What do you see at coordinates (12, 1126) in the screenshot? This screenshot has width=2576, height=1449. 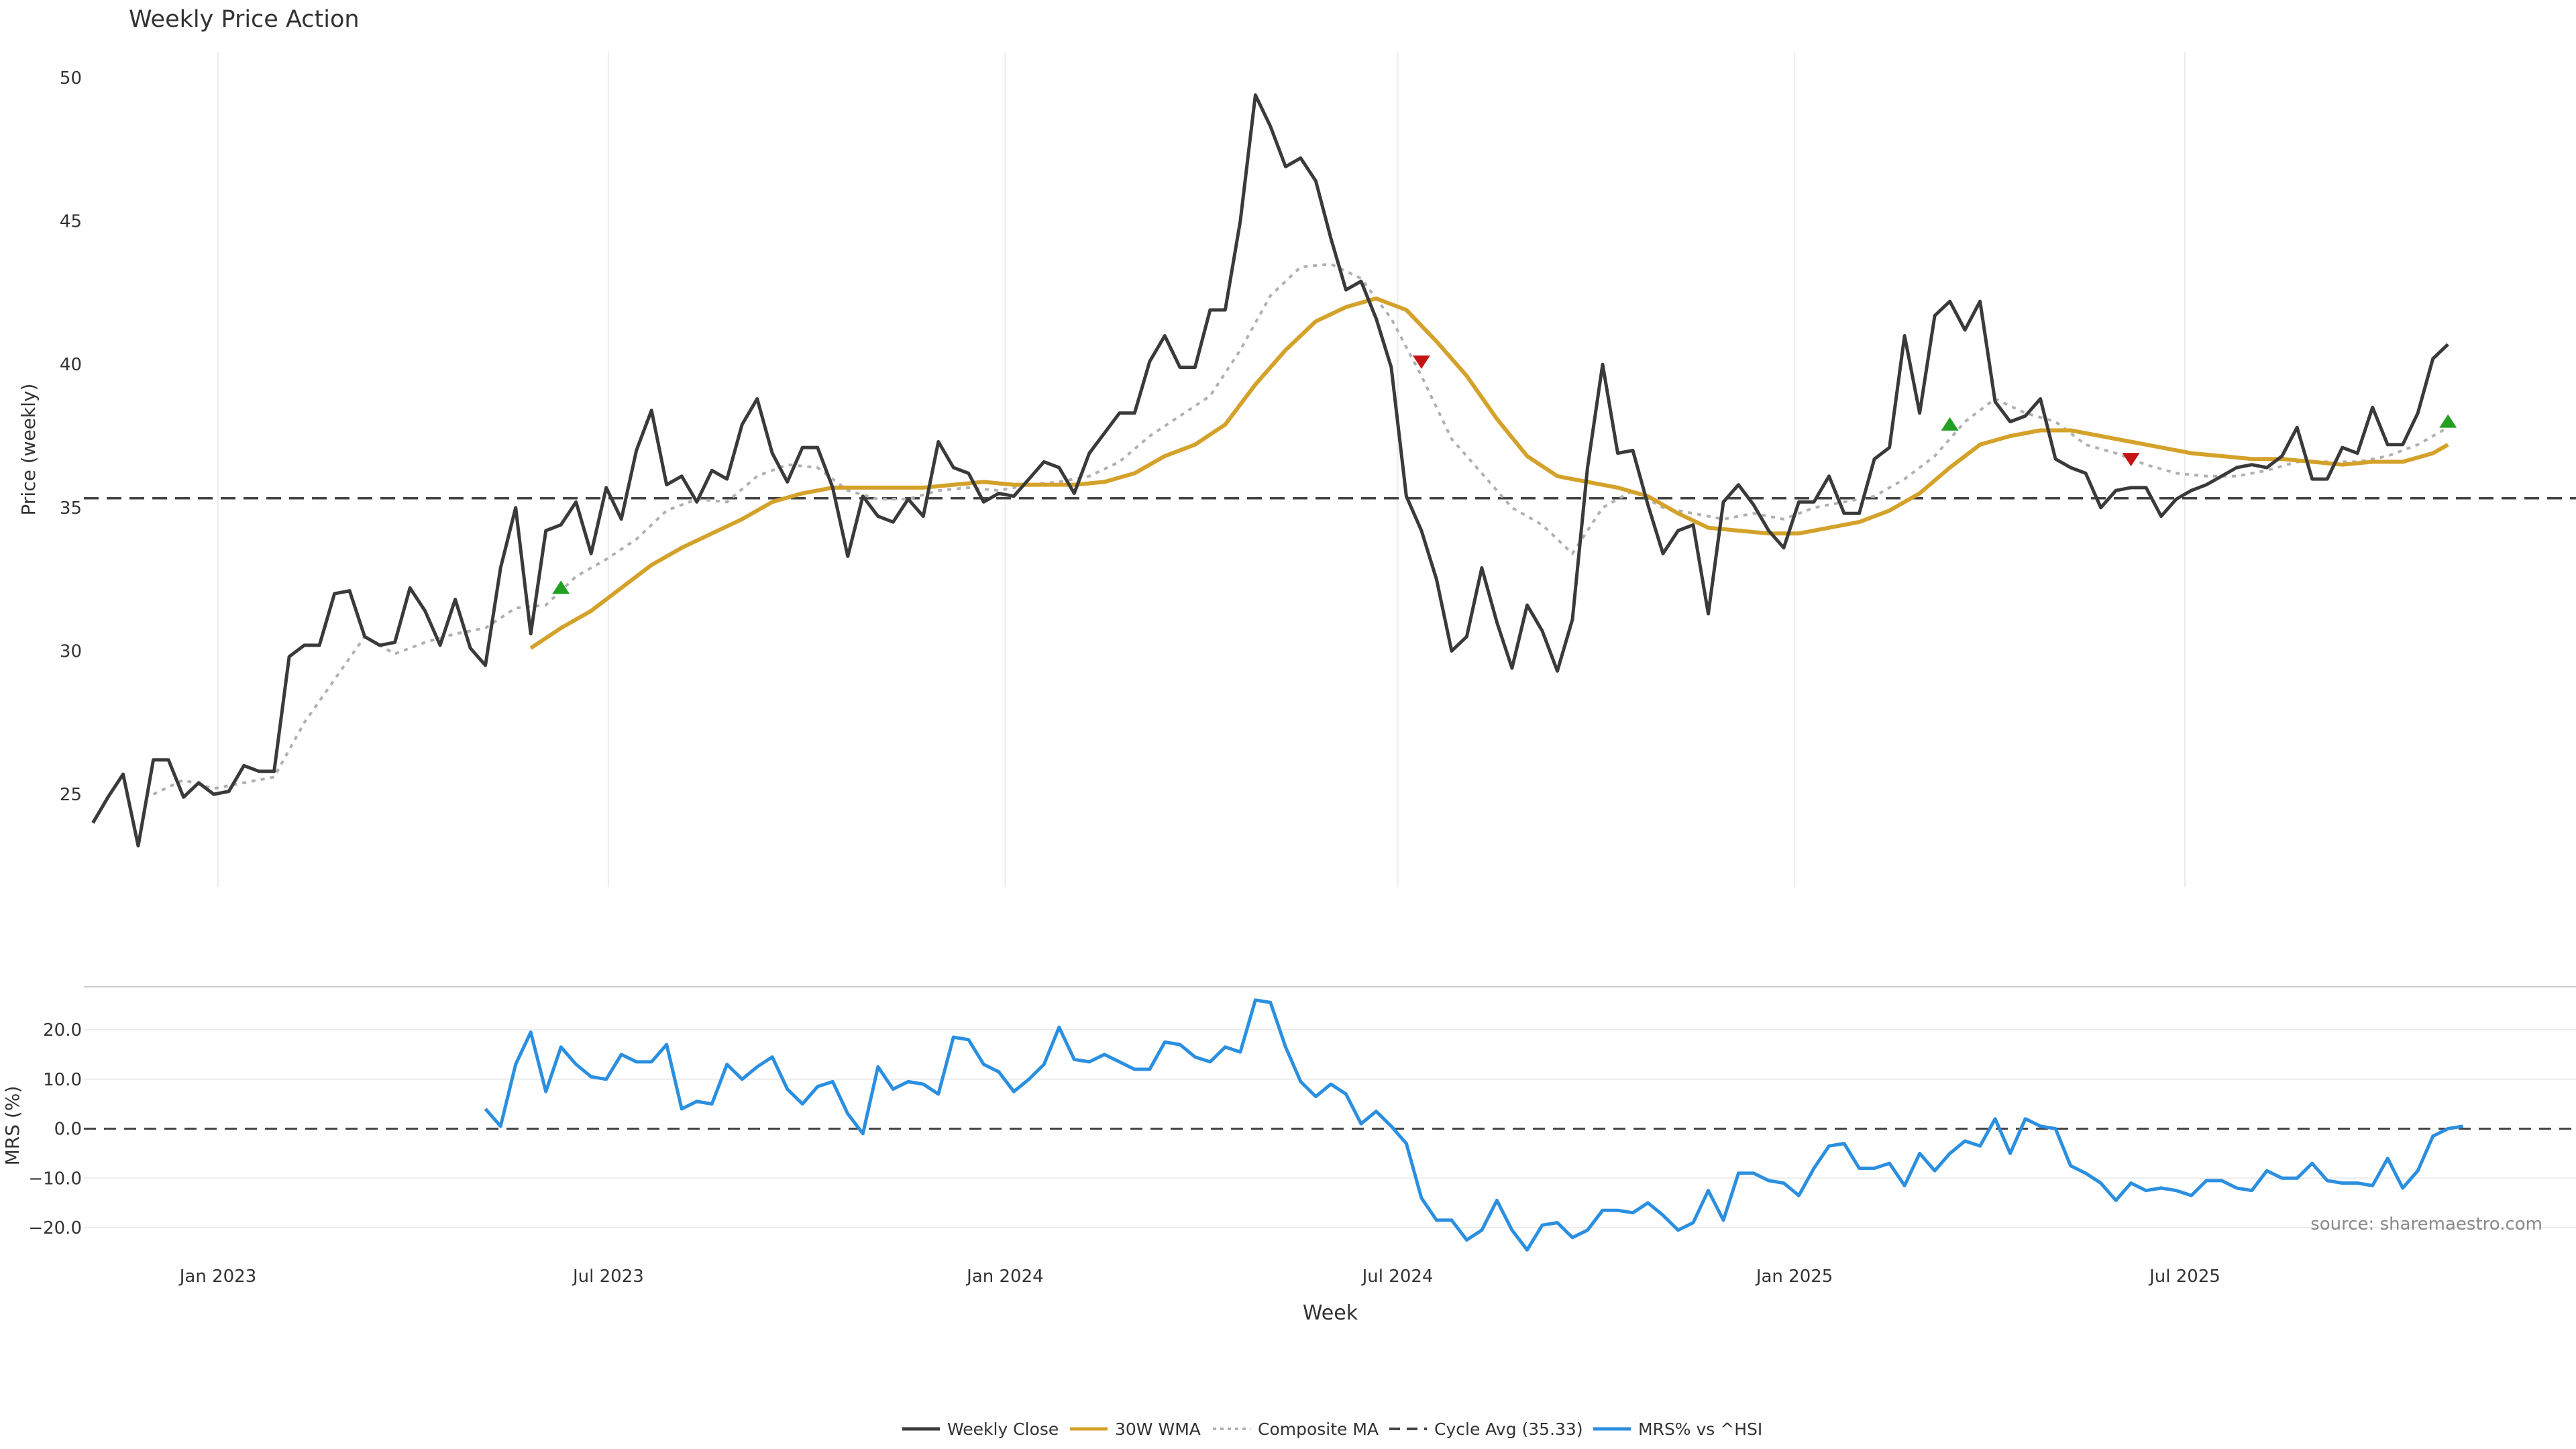 I see `mrs-y-axis-label: MRS (%)` at bounding box center [12, 1126].